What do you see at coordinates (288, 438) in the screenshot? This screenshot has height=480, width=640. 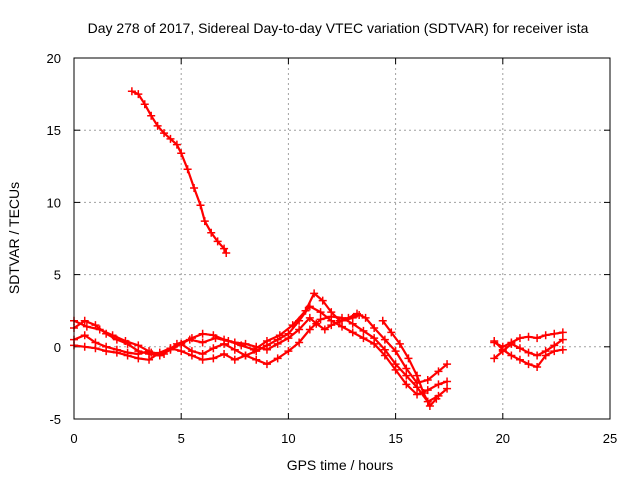 I see `x-tick-label: 10` at bounding box center [288, 438].